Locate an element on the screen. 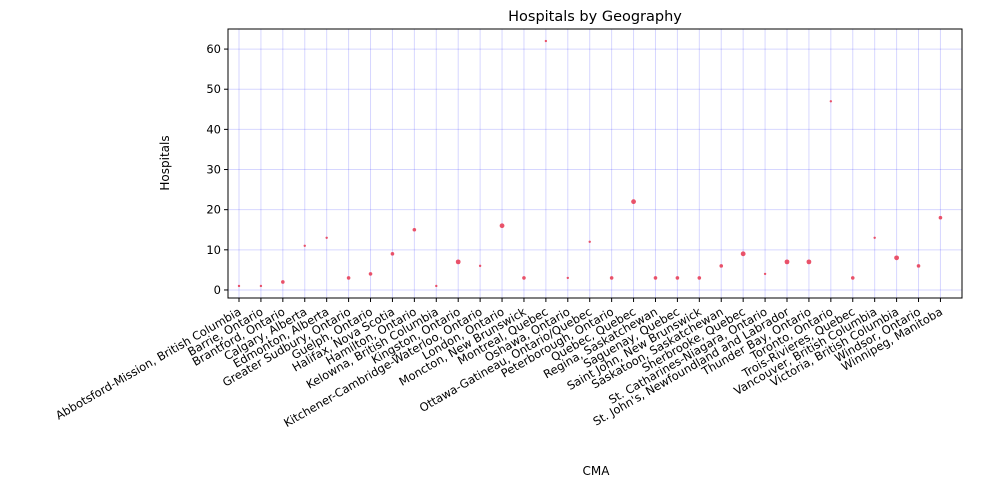 This screenshot has height=489, width=990. y-tick-label: 50 is located at coordinates (213, 89).